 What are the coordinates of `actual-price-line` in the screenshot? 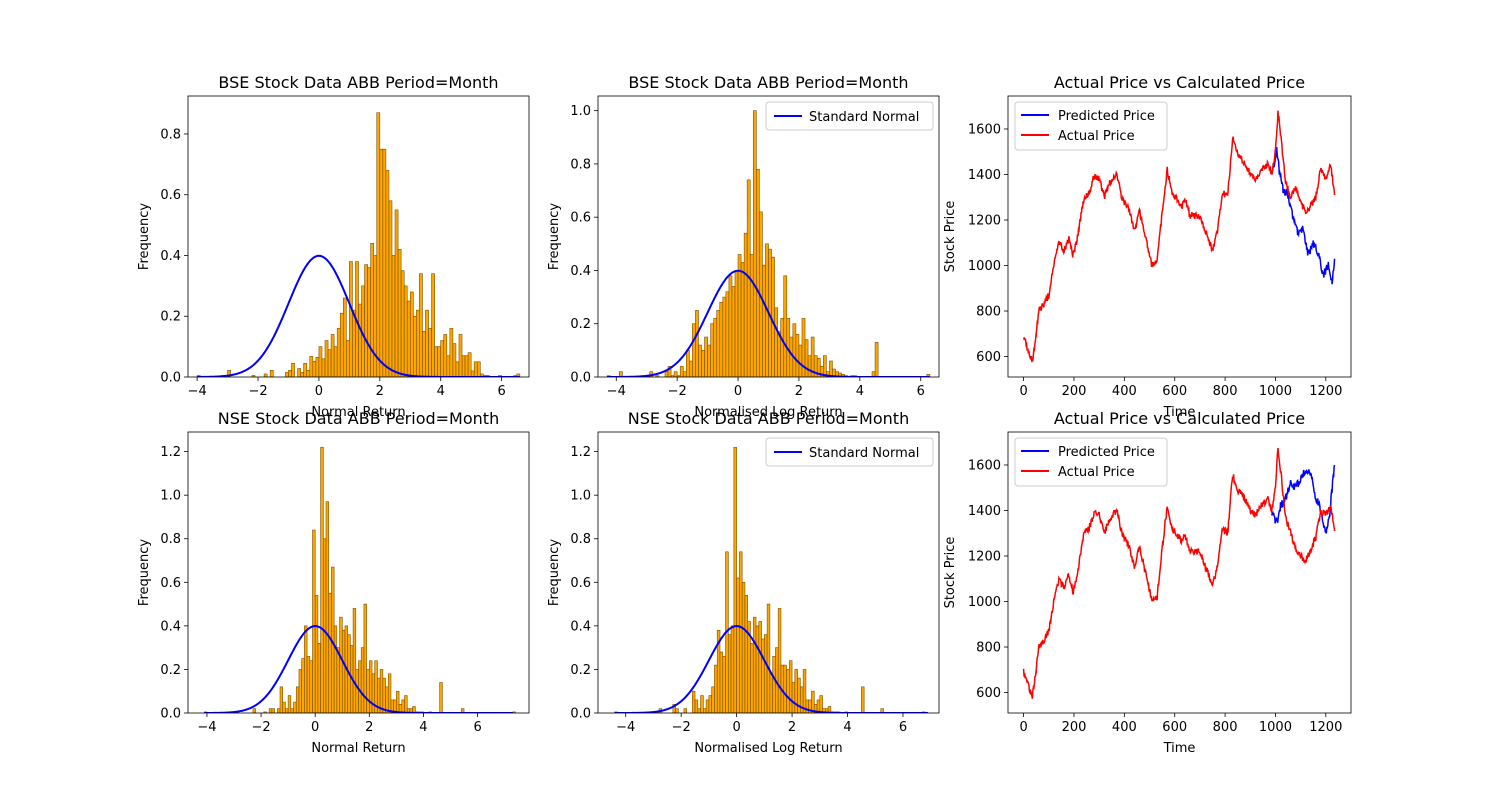 It's located at (1179, 573).